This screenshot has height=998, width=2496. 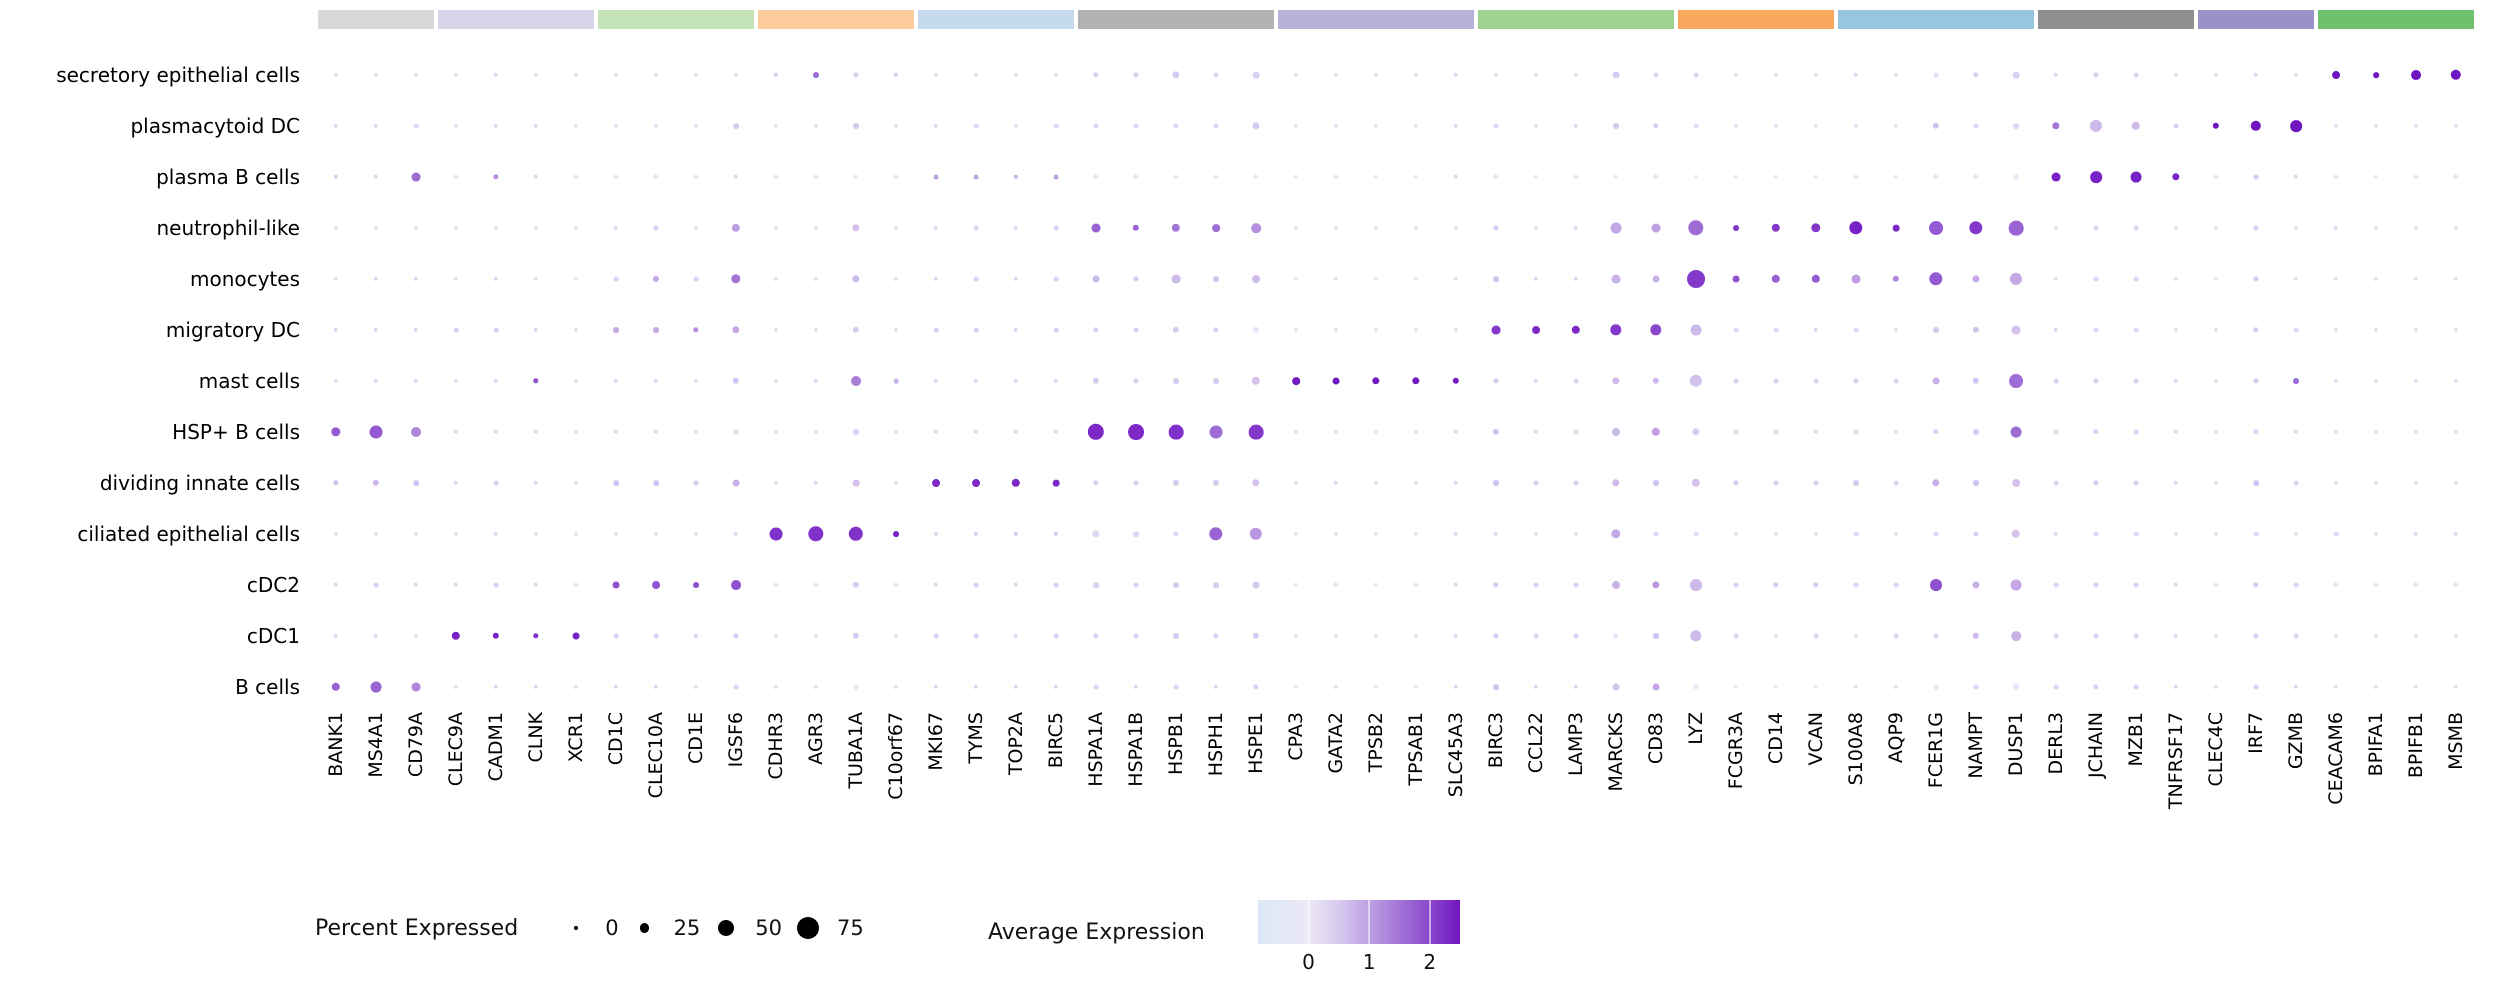 What do you see at coordinates (2256, 733) in the screenshot?
I see `gene-label: IRF7` at bounding box center [2256, 733].